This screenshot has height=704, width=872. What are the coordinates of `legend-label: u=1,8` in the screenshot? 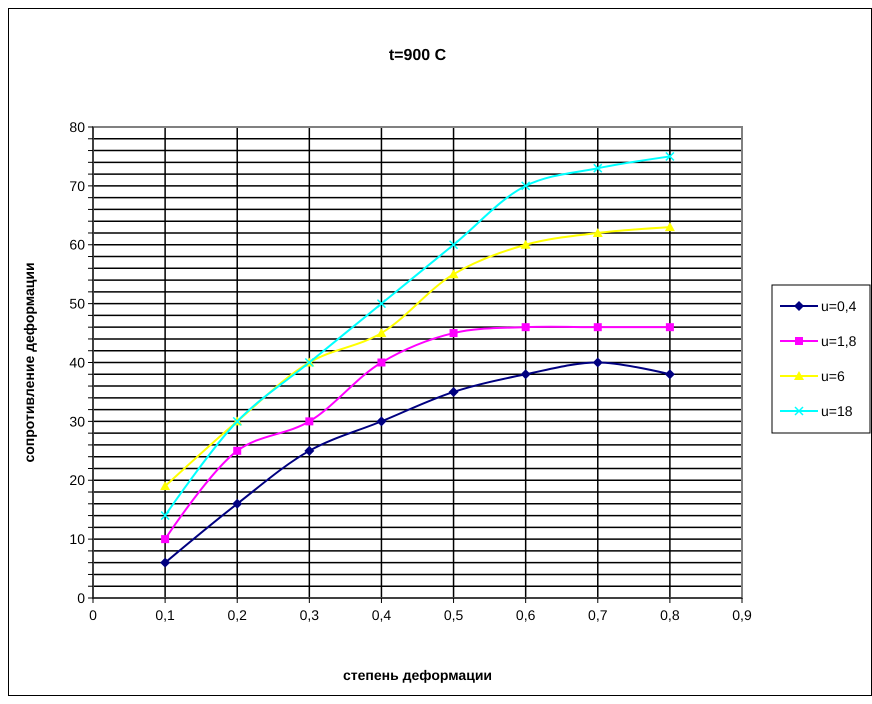 It's located at (839, 340).